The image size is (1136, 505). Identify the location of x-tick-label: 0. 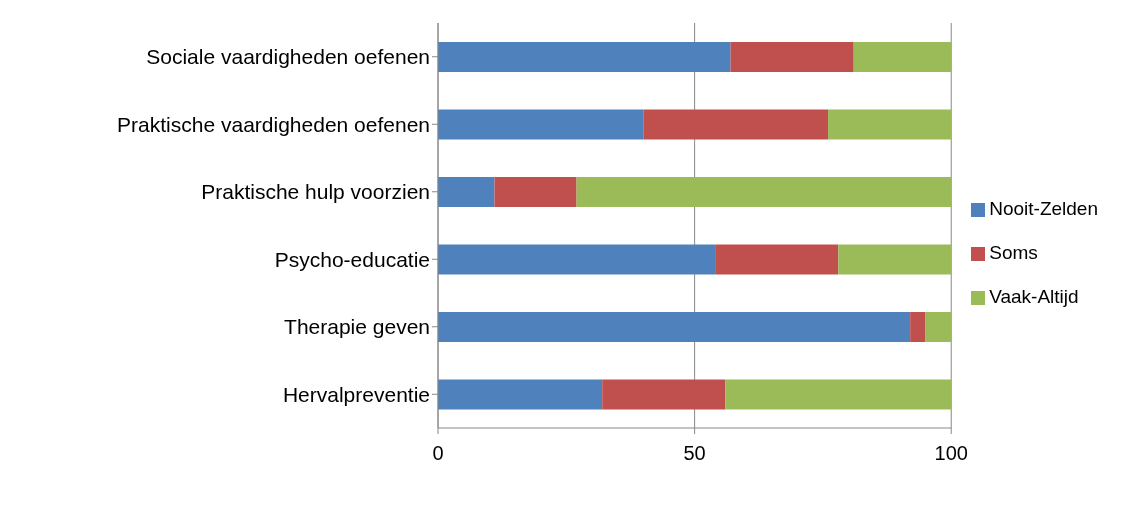
(438, 453).